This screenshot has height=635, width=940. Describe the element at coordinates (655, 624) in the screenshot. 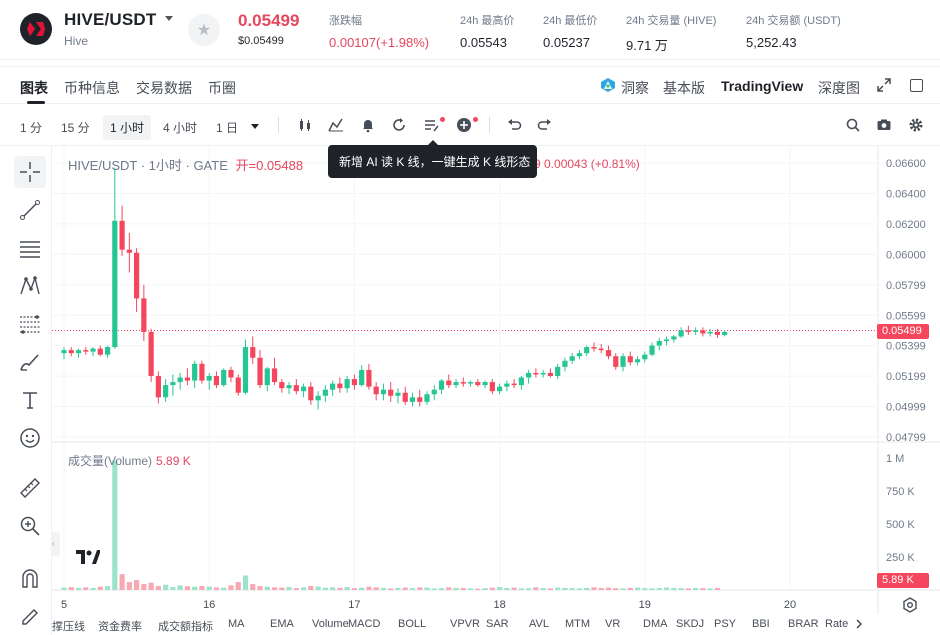

I see `indicator-14: DMA` at that location.